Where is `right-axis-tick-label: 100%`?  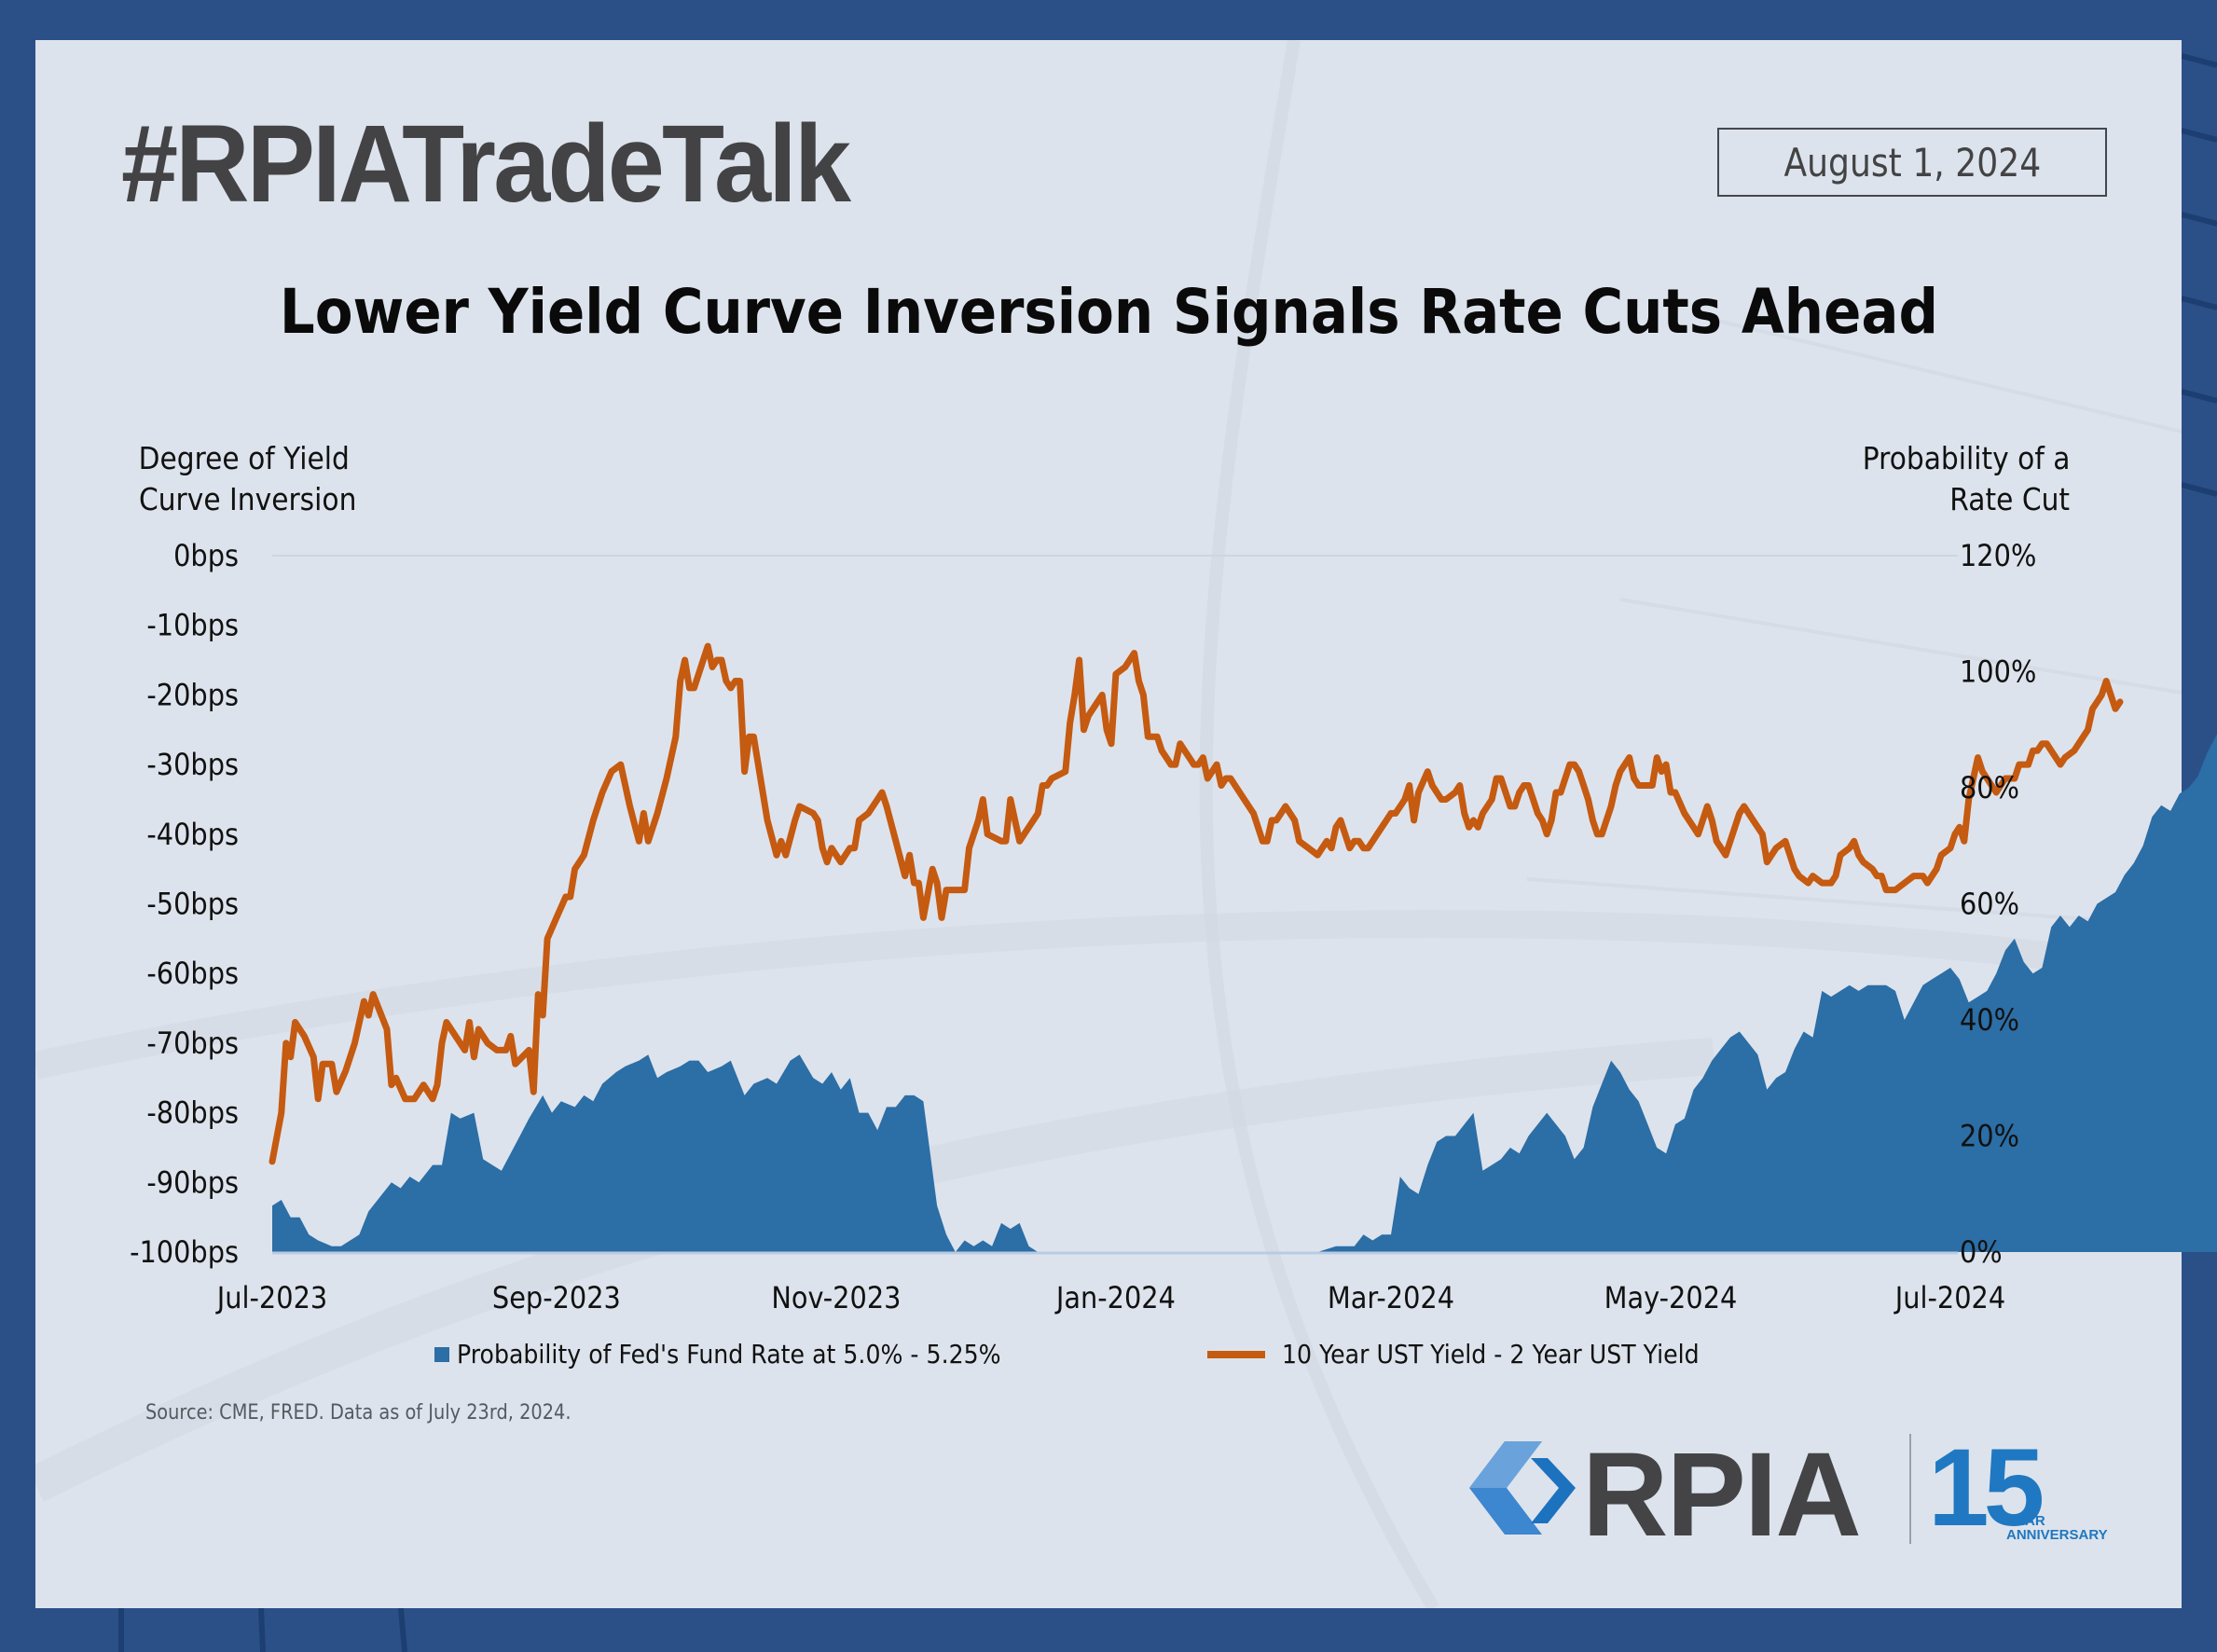
right-axis-tick-label: 100% is located at coordinates (1998, 672).